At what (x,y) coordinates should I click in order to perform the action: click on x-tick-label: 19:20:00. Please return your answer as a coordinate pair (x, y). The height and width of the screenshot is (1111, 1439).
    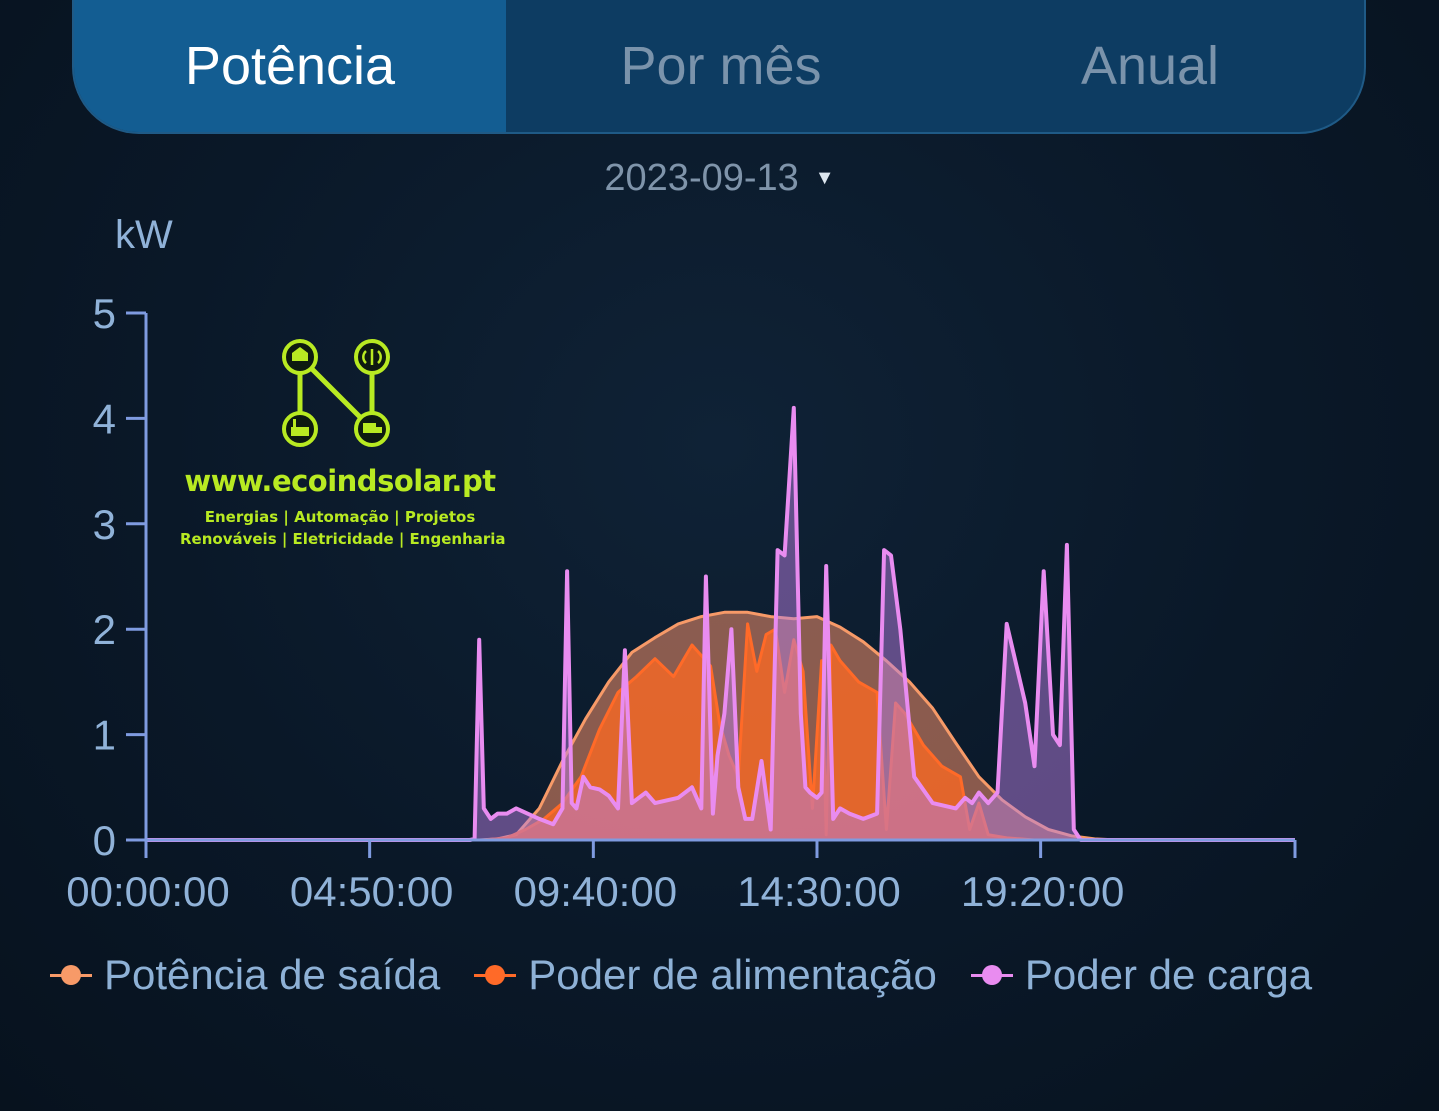
    Looking at the image, I should click on (1043, 891).